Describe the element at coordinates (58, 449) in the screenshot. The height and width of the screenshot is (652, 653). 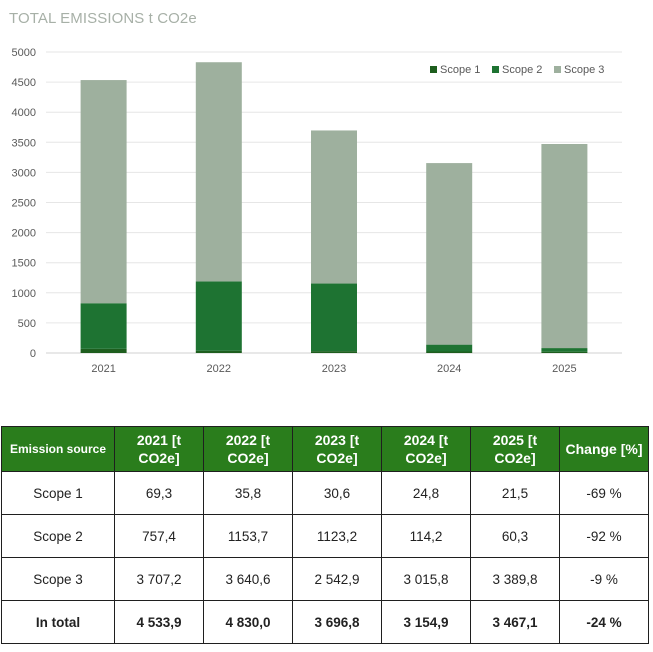
I see `header-emission-source: Emission source` at that location.